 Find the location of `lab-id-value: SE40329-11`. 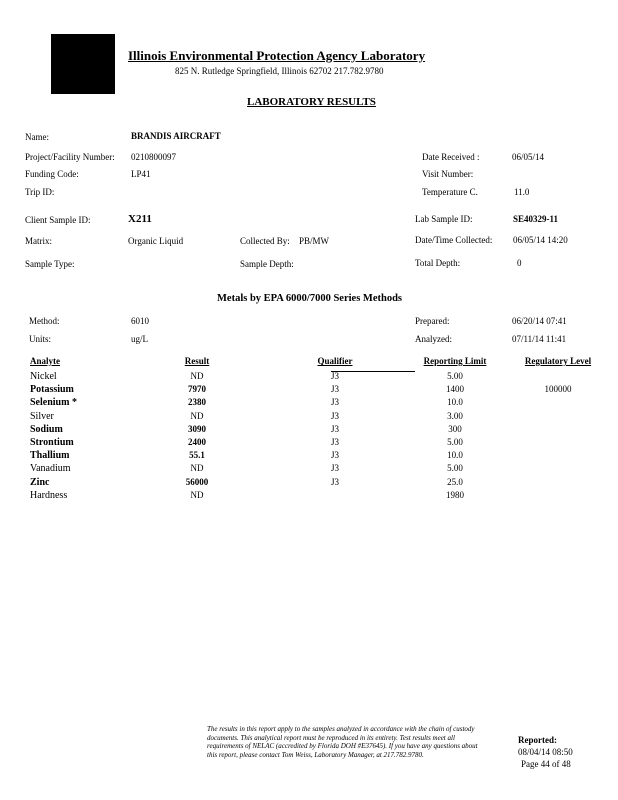

lab-id-value: SE40329-11 is located at coordinates (536, 219).